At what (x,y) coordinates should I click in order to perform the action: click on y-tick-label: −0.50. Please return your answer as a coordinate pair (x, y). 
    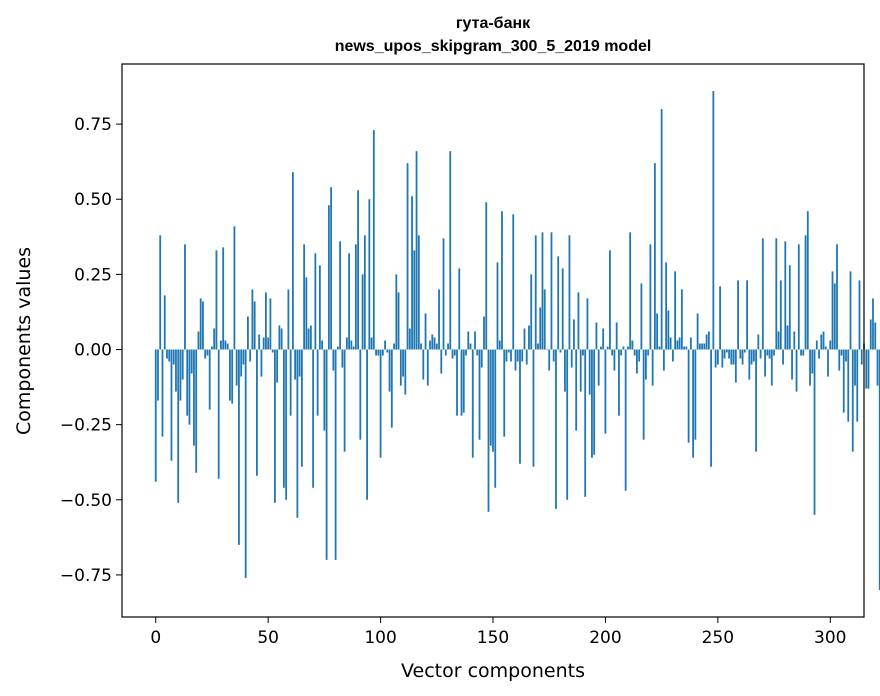
    Looking at the image, I should click on (86, 501).